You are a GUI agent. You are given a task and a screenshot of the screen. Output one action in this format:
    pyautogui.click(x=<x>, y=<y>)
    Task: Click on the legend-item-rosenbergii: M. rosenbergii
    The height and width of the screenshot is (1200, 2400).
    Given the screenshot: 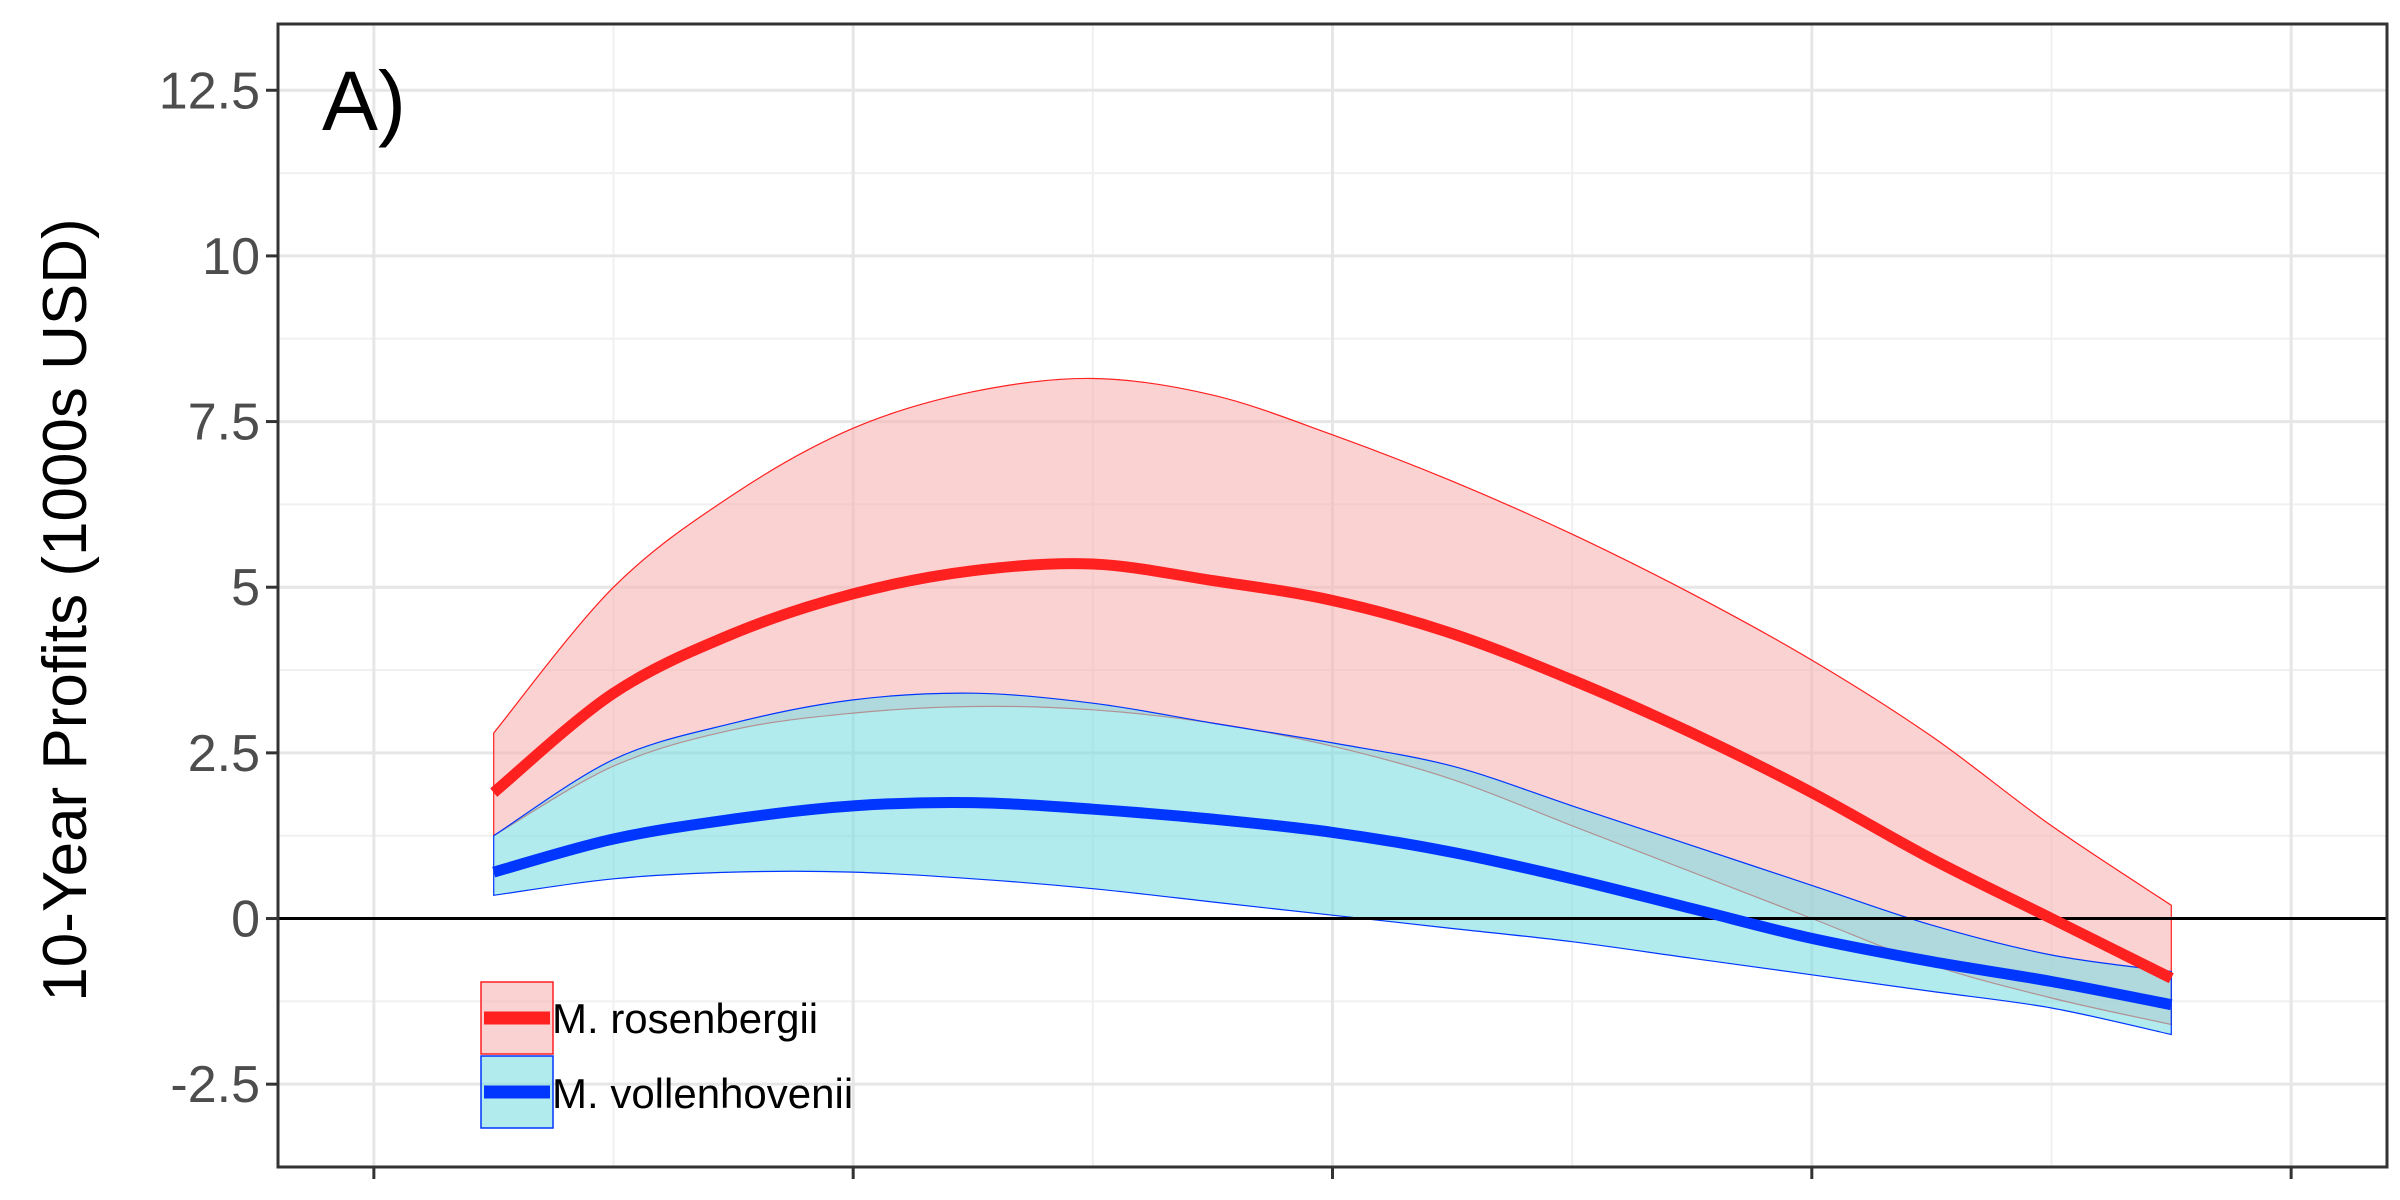 What is the action you would take?
    pyautogui.click(x=649, y=1018)
    